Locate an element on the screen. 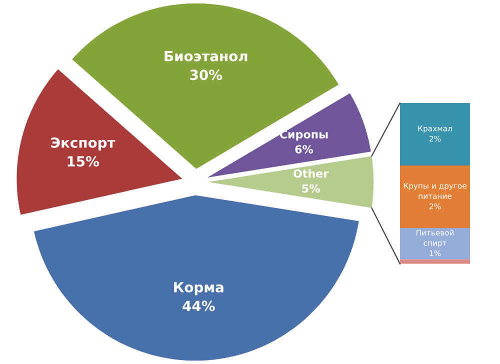  data-label: 15% is located at coordinates (83, 161).